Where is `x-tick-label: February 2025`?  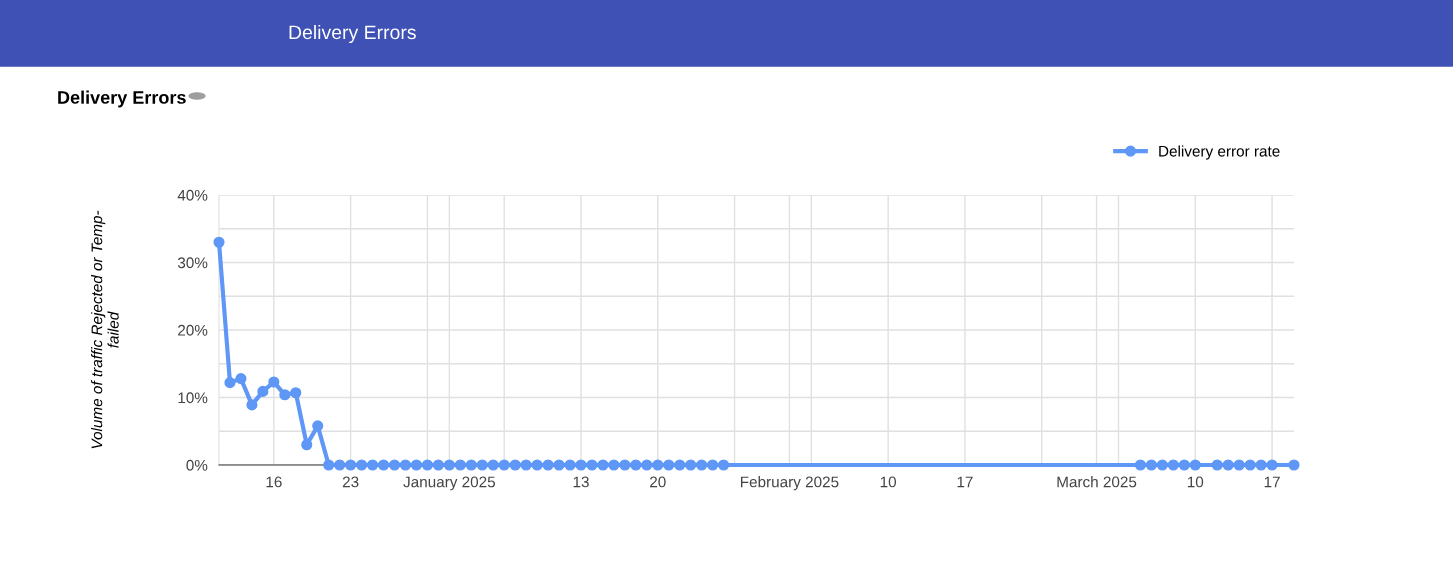
x-tick-label: February 2025 is located at coordinates (789, 483).